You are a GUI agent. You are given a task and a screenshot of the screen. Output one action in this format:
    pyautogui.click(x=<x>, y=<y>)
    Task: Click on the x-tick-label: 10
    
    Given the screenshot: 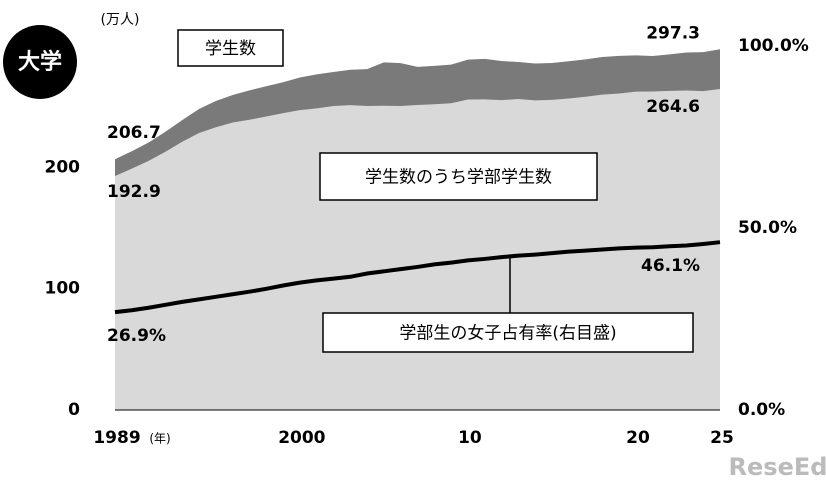 What is the action you would take?
    pyautogui.click(x=470, y=438)
    